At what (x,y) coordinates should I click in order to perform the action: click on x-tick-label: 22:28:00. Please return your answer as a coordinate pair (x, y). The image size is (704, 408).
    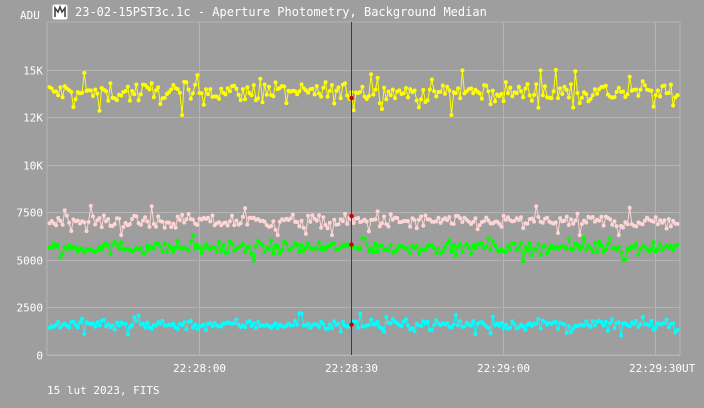
    Looking at the image, I should click on (199, 368).